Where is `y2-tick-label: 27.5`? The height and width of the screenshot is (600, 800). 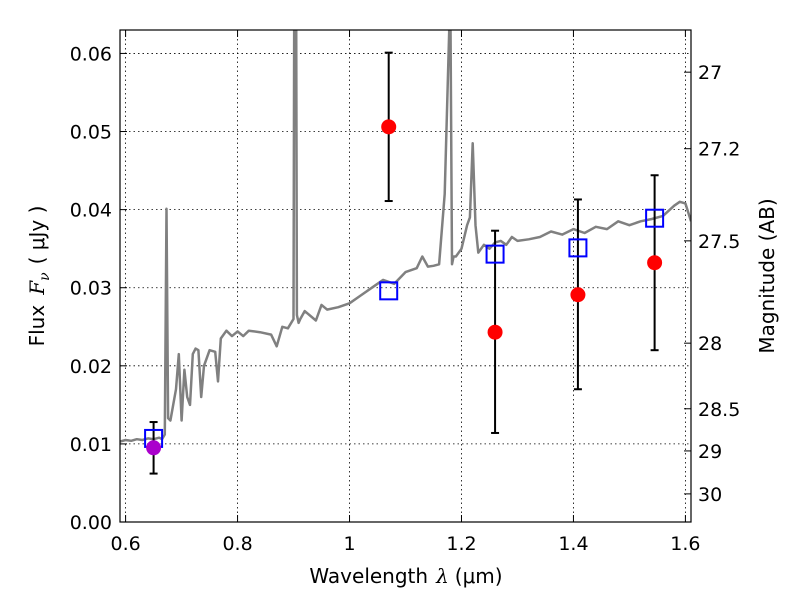
y2-tick-label: 27.5 is located at coordinates (719, 242).